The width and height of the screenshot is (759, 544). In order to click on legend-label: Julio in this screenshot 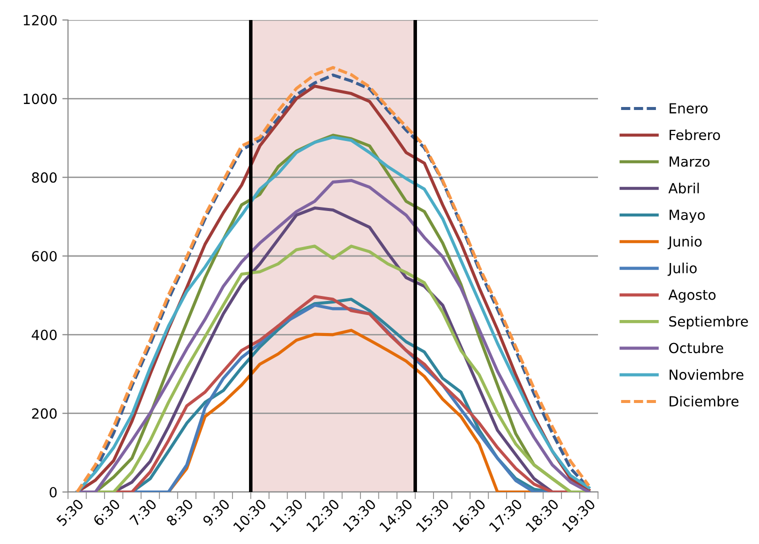, I will do `click(682, 269)`.